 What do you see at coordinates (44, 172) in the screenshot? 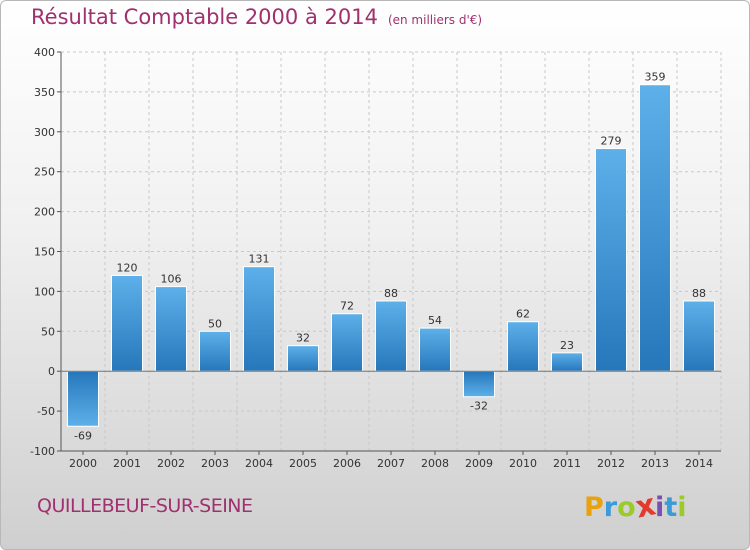
I see `y-tick-label: 250` at bounding box center [44, 172].